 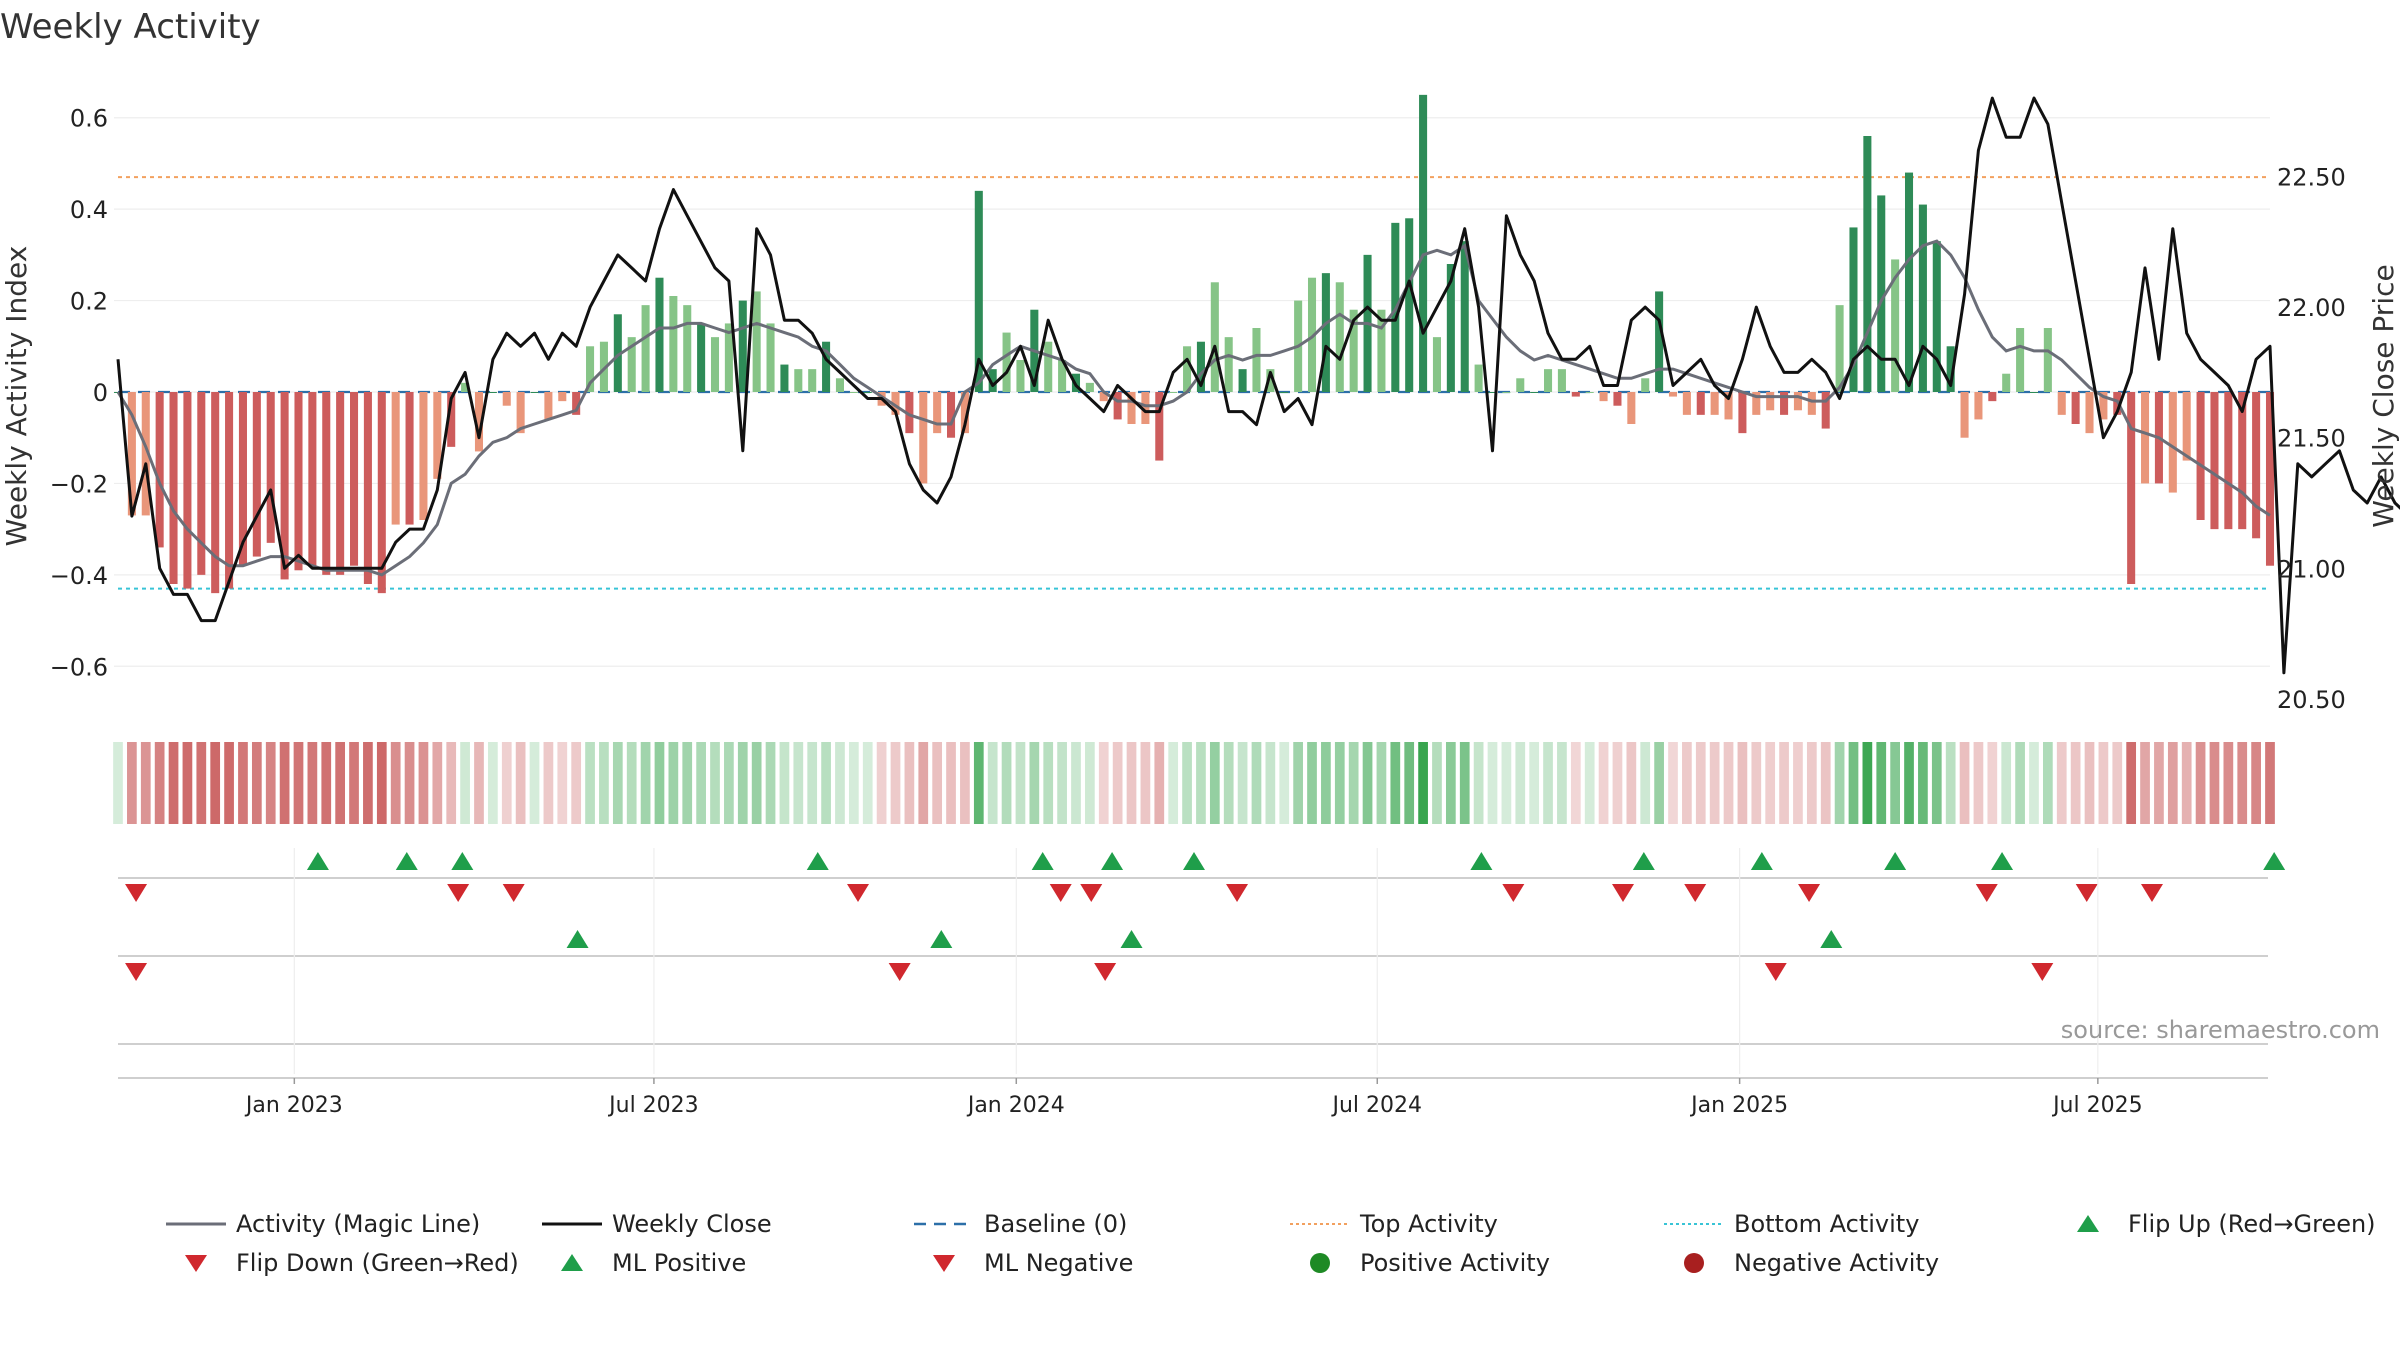 I want to click on y-tick-label: 0.2, so click(x=89, y=302).